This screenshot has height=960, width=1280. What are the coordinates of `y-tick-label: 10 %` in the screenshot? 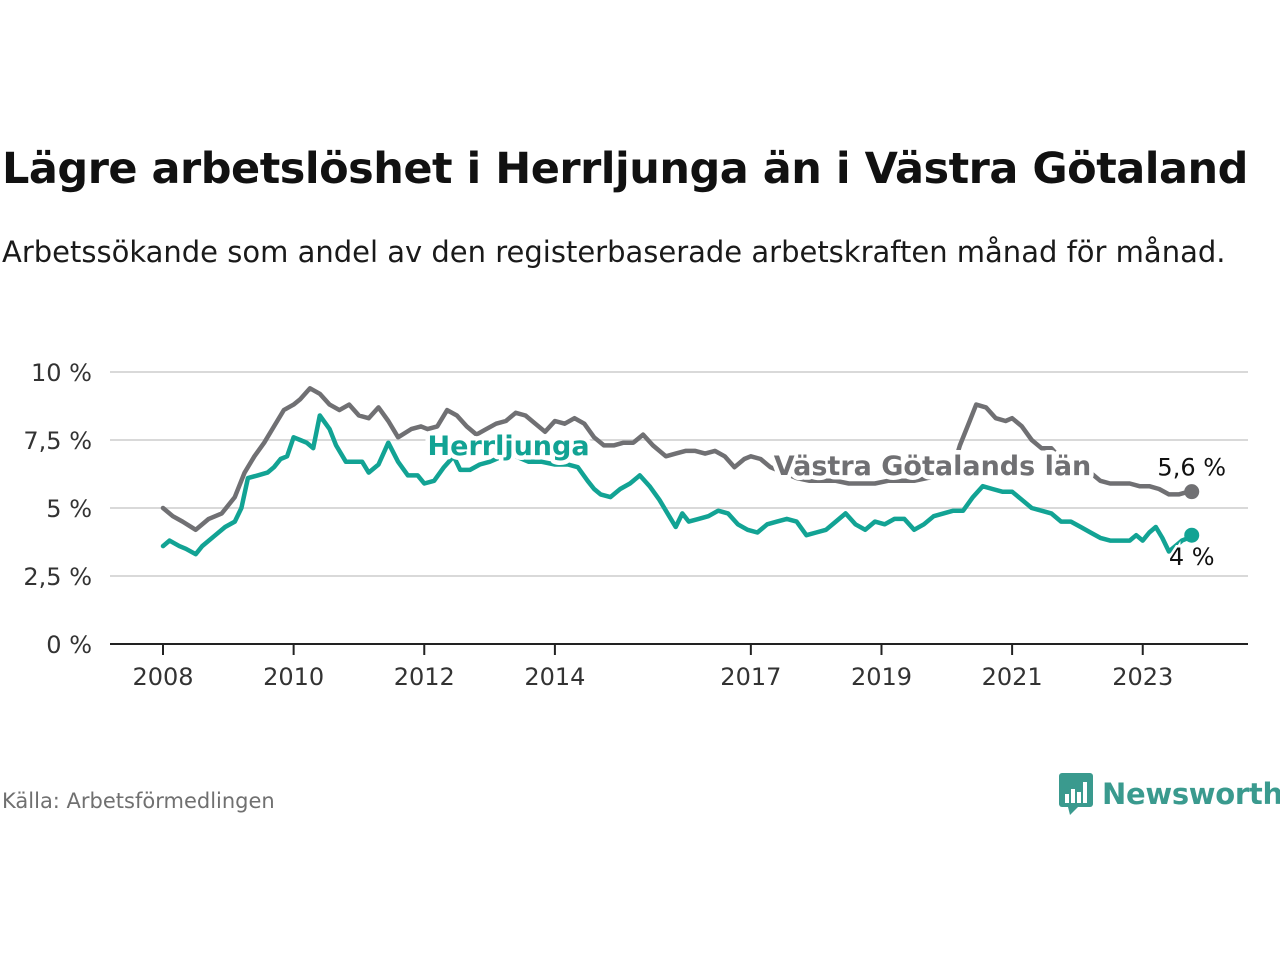 It's located at (61, 373).